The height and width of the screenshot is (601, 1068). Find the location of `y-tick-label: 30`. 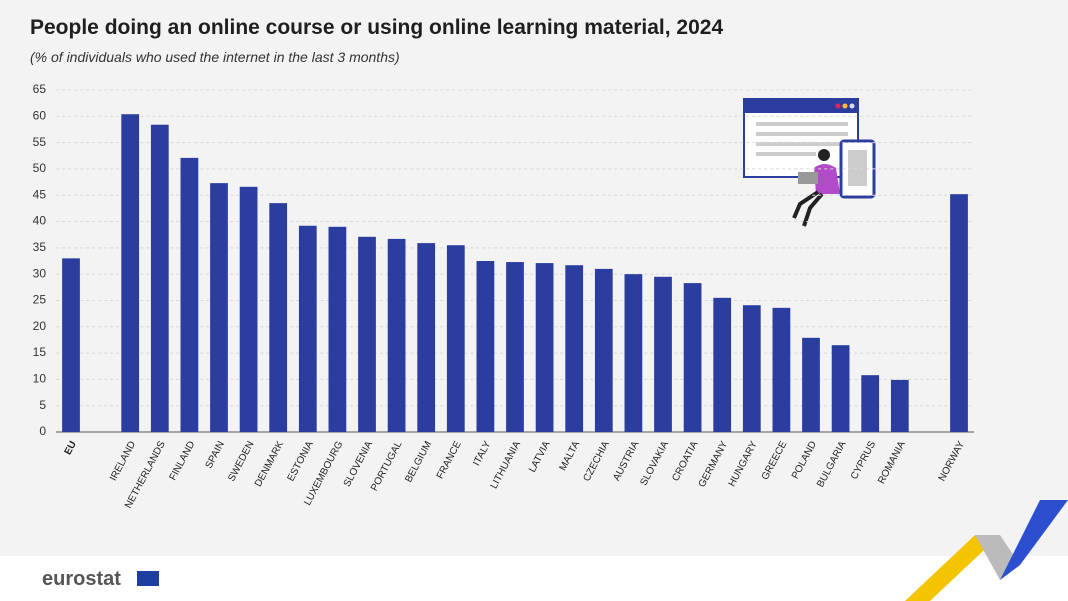

y-tick-label: 30 is located at coordinates (40, 273).